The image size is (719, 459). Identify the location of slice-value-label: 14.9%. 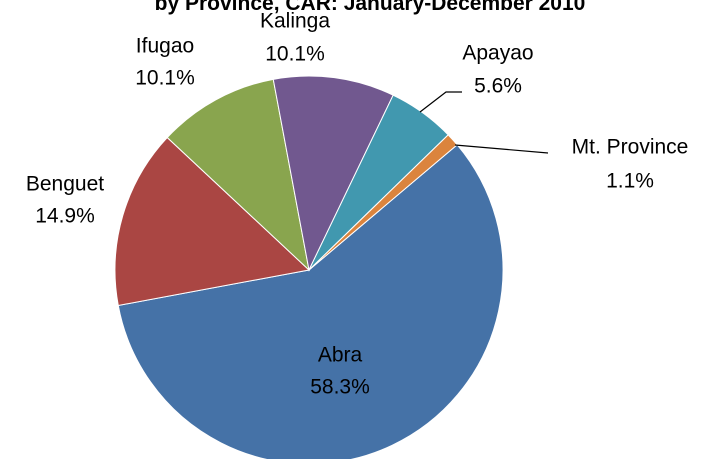
(65, 216).